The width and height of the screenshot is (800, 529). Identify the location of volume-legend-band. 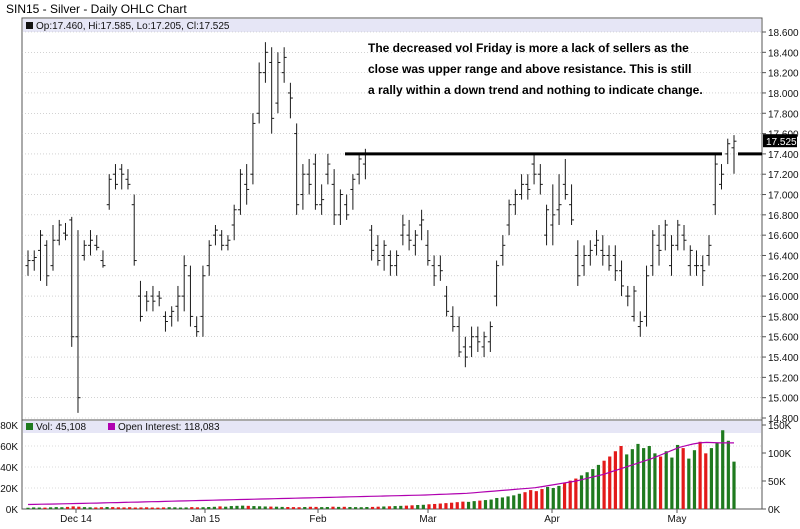
(392, 427).